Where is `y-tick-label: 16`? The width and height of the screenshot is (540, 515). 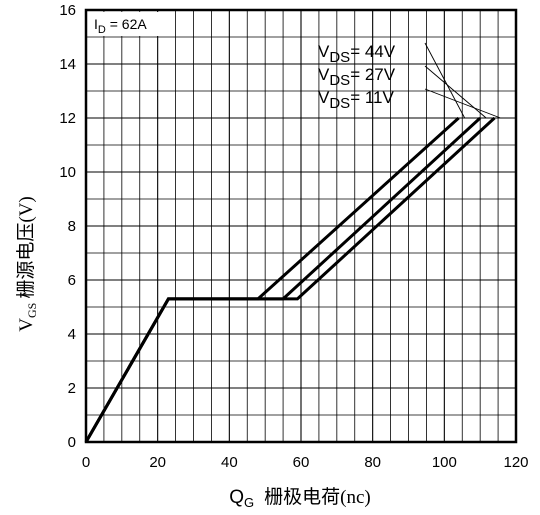
y-tick-label: 16 is located at coordinates (67, 10).